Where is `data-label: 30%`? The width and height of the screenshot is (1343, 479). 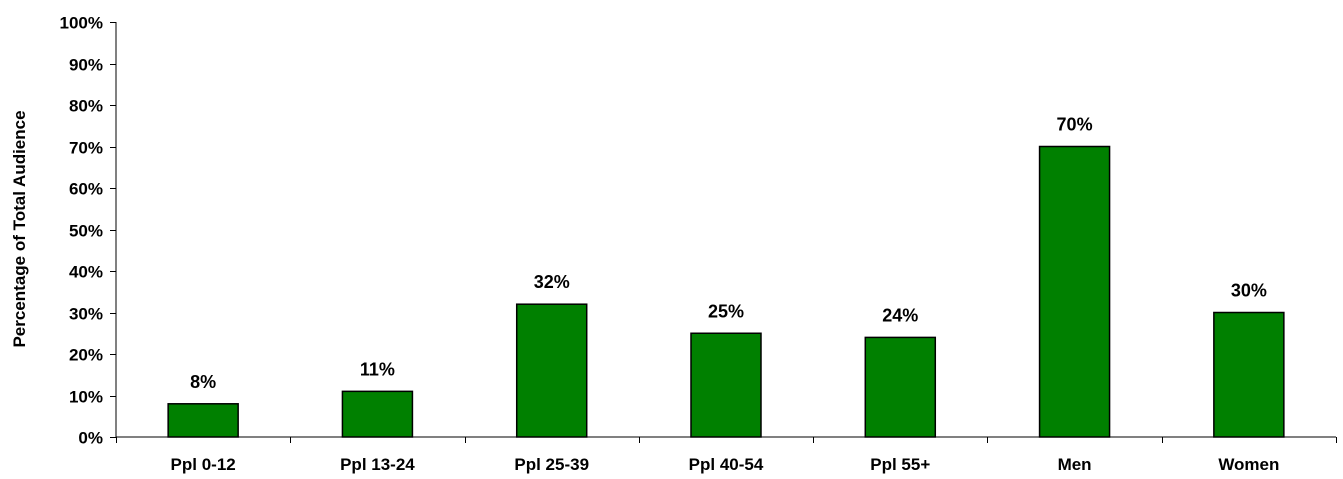
data-label: 30% is located at coordinates (1249, 291).